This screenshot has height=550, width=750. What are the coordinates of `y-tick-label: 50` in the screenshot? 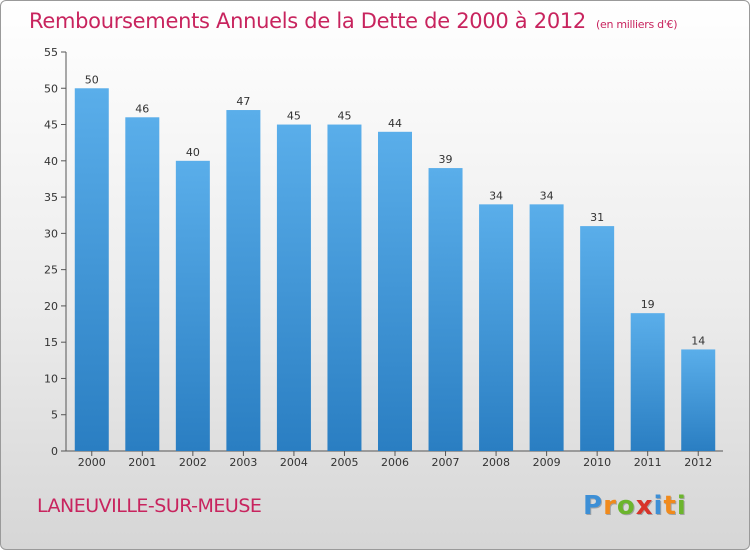 It's located at (51, 88).